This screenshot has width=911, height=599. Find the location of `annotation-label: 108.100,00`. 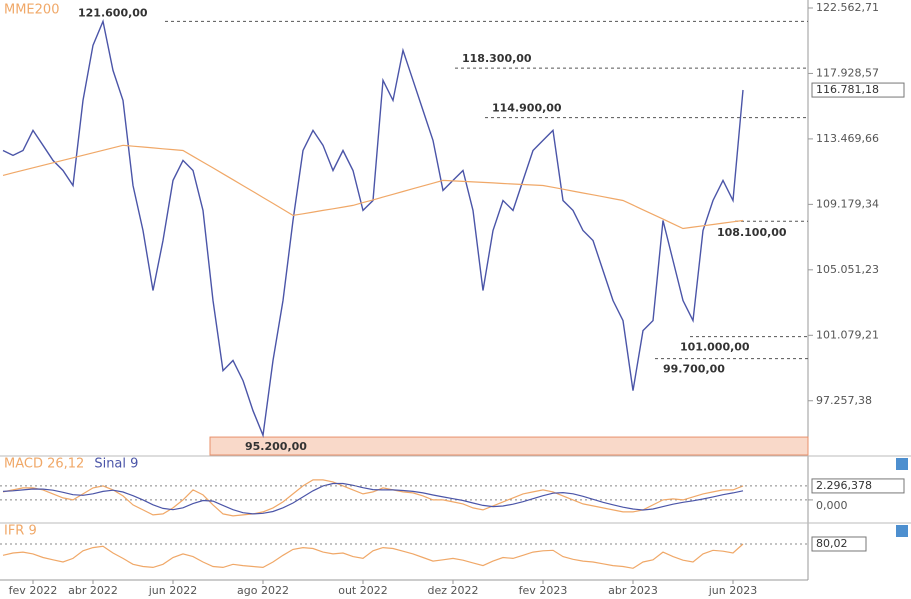

annotation-label: 108.100,00 is located at coordinates (752, 232).